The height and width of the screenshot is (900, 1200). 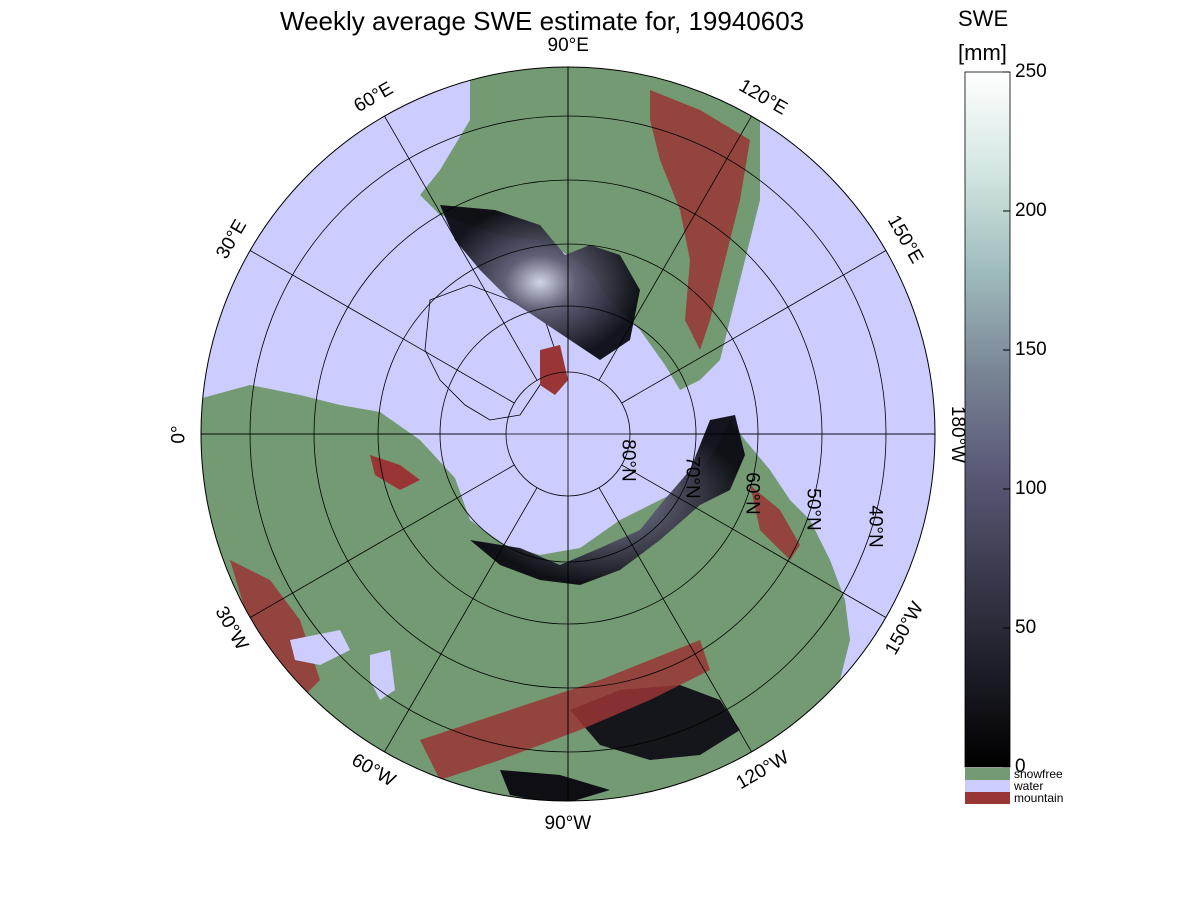 I want to click on mountain-himalaya, so click(x=565, y=710).